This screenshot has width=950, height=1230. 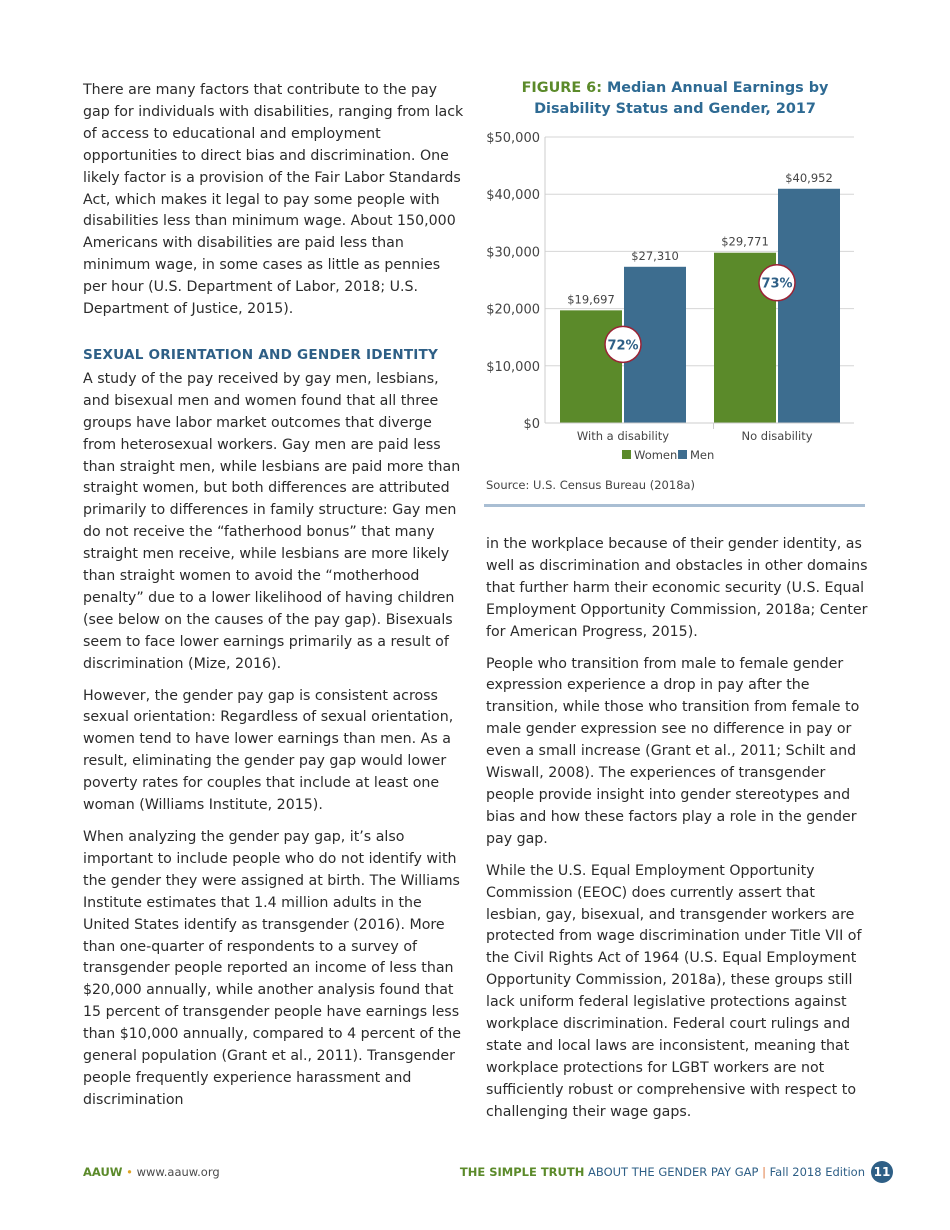 I want to click on y-tick-label: $10,000, so click(x=513, y=367).